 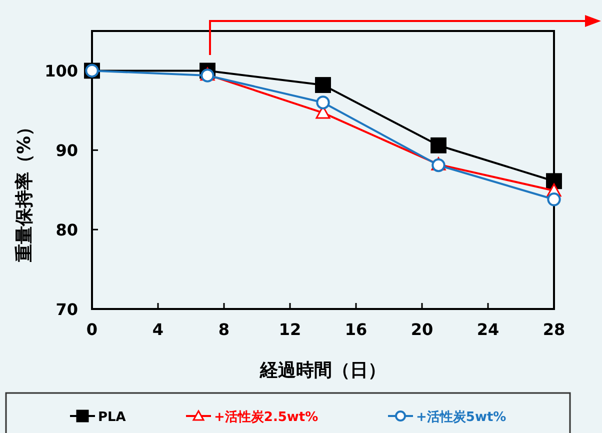 I want to click on legend-label: +活性炭5wt%, so click(x=461, y=417).